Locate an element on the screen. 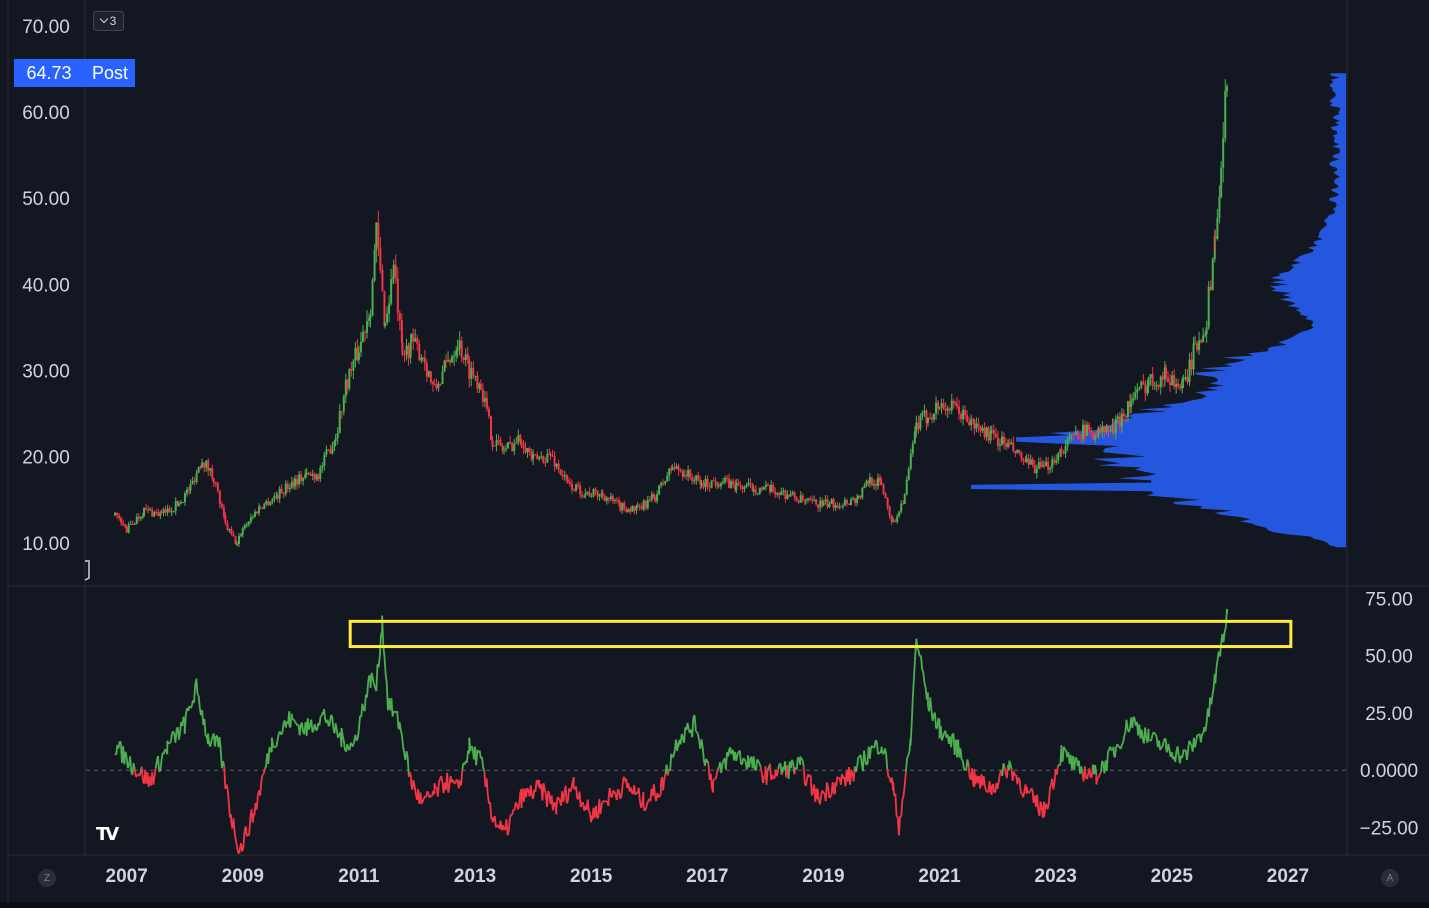  highlight-box is located at coordinates (820, 634).